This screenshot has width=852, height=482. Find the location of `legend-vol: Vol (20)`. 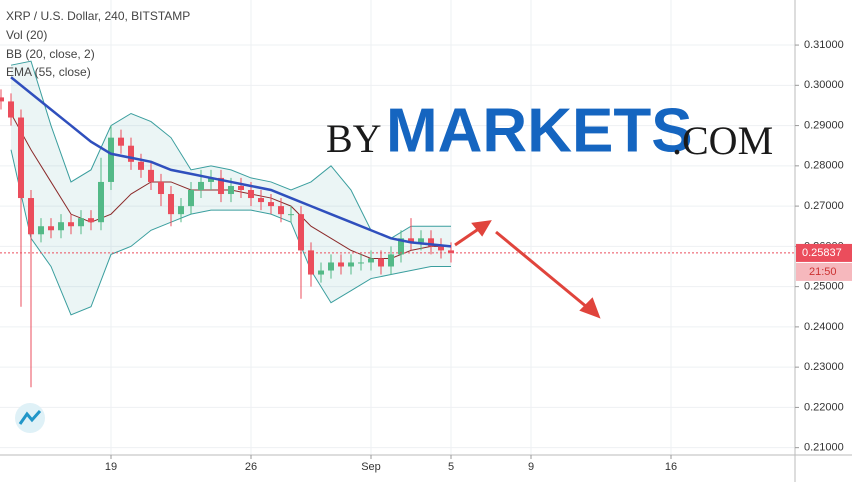

legend-vol: Vol (20) is located at coordinates (26, 35).